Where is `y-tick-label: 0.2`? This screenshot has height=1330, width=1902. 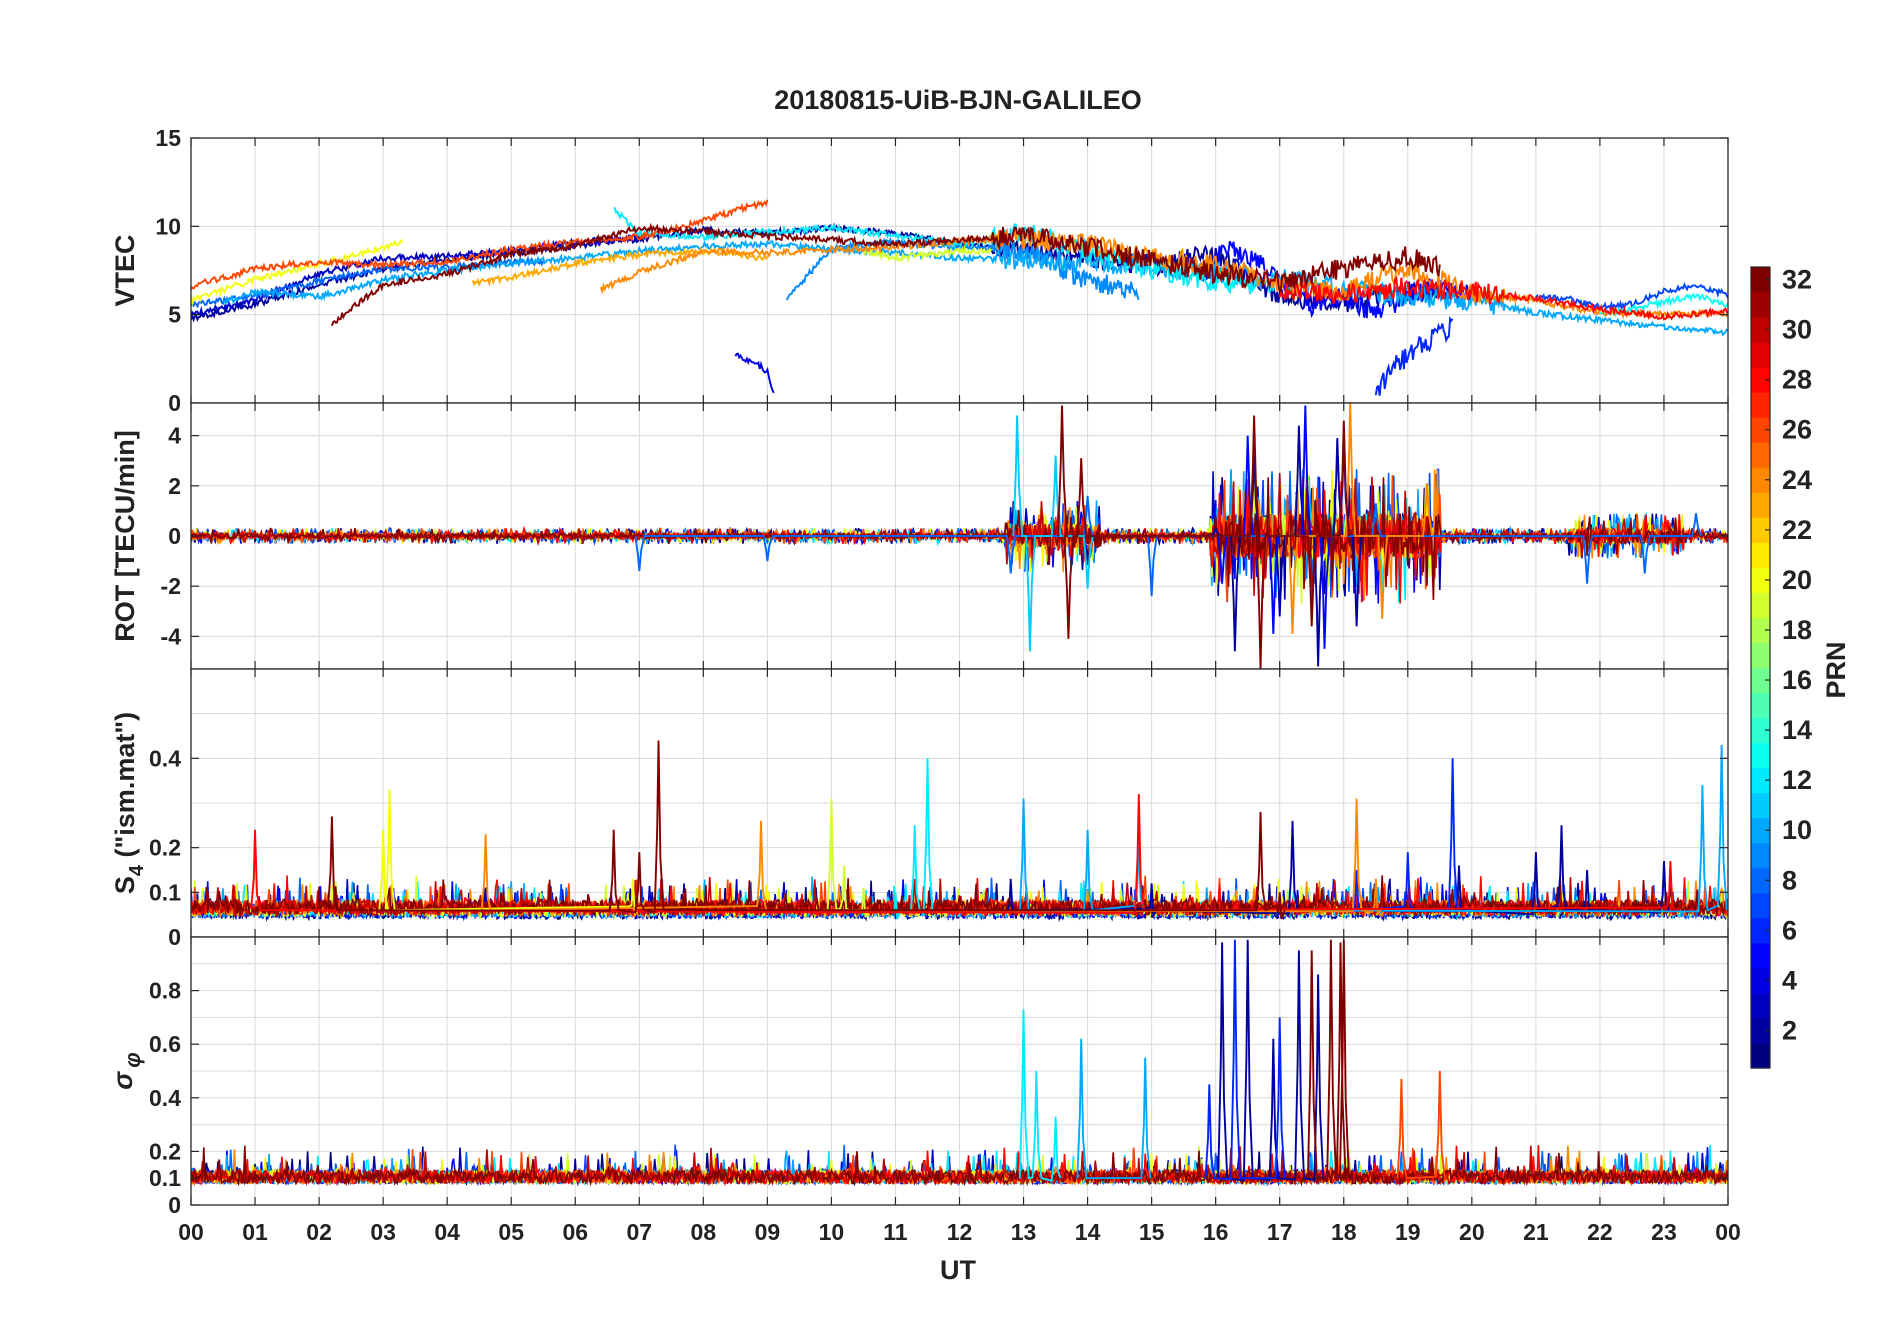
y-tick-label: 0.2 is located at coordinates (165, 848).